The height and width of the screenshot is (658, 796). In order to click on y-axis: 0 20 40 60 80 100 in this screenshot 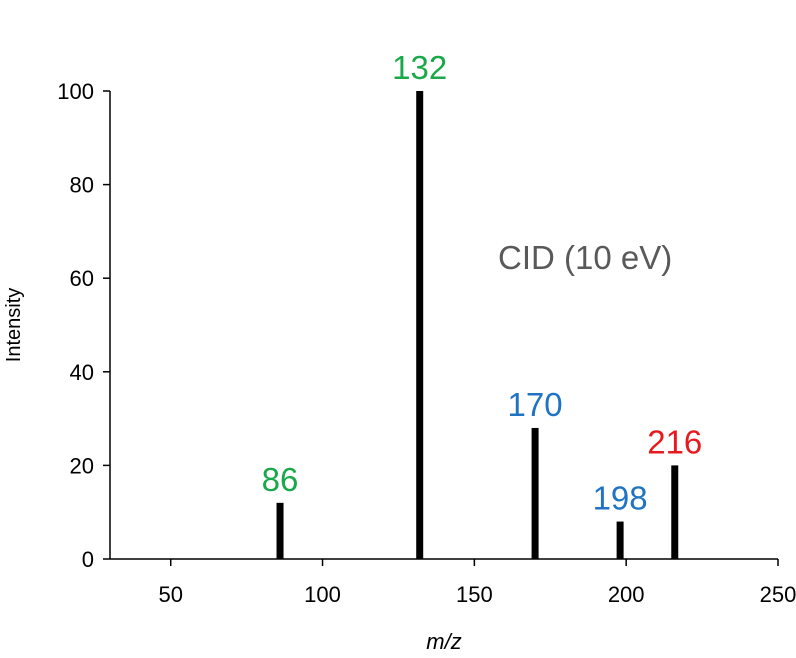, I will do `click(84, 325)`.